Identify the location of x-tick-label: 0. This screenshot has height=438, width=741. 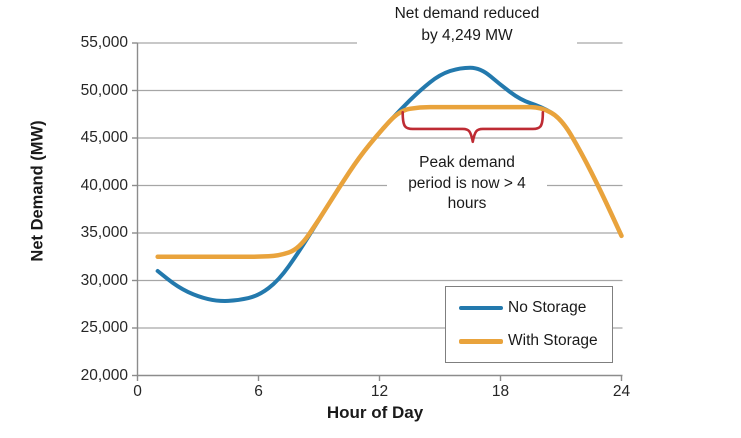
(137, 391).